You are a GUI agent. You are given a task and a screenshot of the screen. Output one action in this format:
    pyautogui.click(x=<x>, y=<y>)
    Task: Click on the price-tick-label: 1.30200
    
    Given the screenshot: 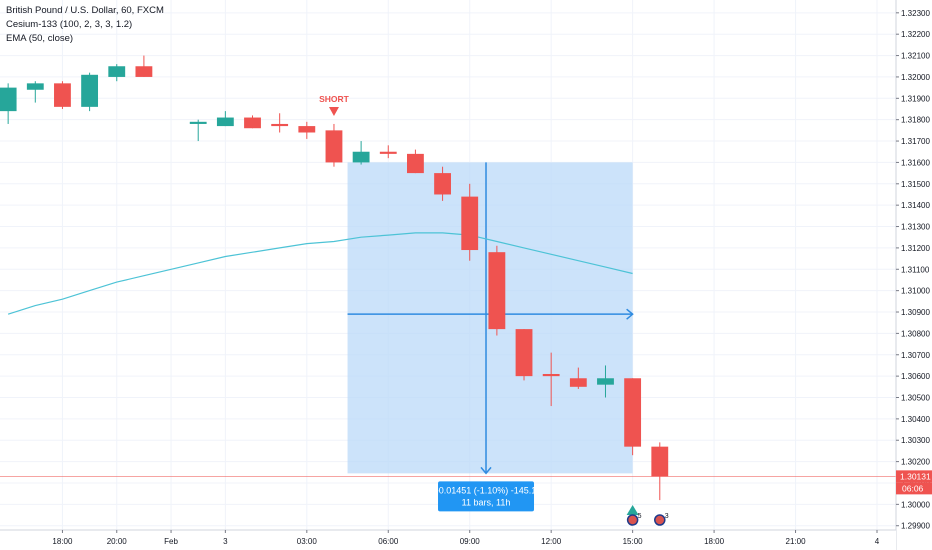 What is the action you would take?
    pyautogui.click(x=915, y=462)
    